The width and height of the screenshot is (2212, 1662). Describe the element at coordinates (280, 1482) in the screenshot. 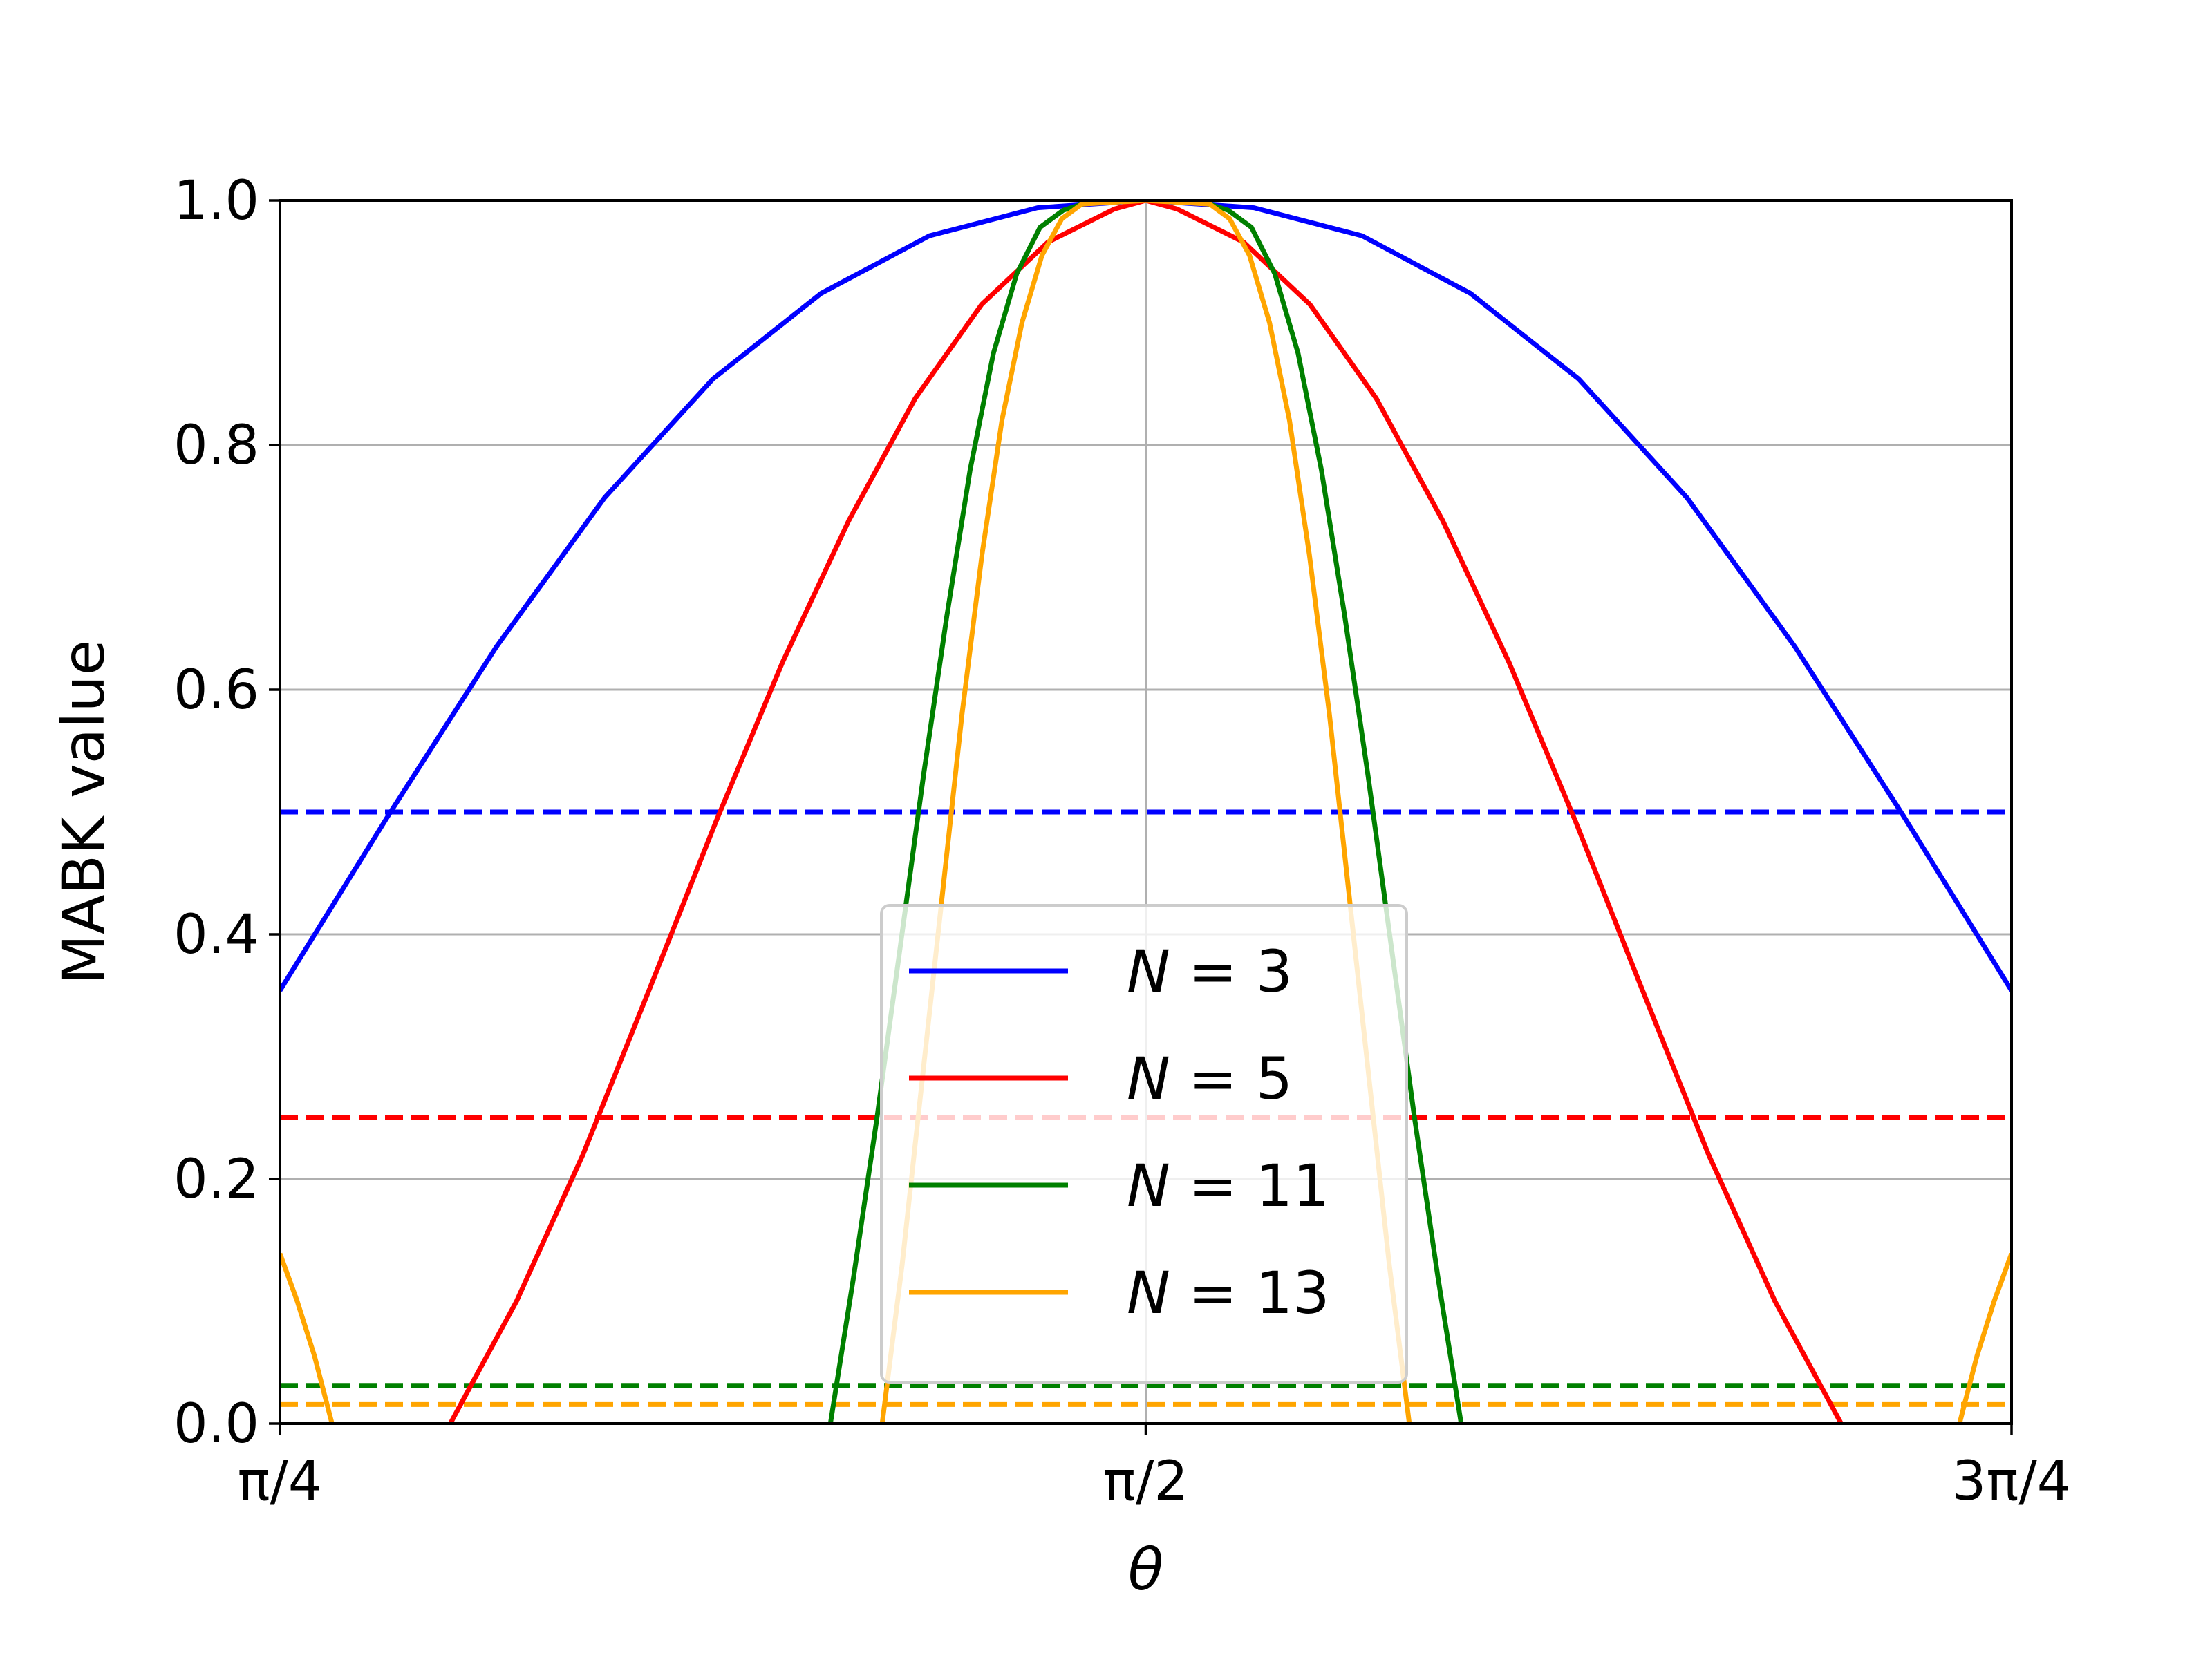

I see `x-tick-label: π/4` at that location.